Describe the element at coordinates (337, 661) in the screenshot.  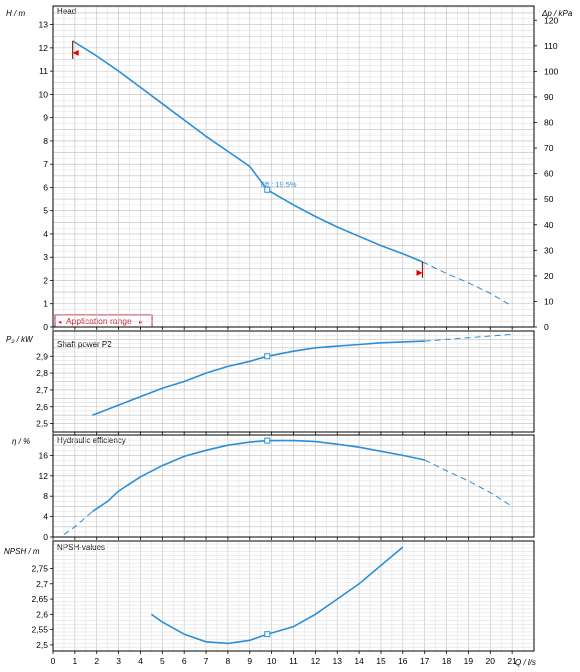
I see `x-tick-label: 13` at that location.